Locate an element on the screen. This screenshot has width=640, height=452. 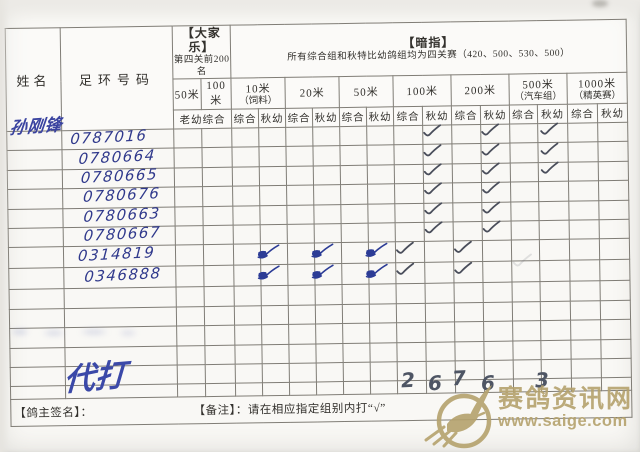
remark-text: 请在相应指定组别内打“√” is located at coordinates (316, 409).